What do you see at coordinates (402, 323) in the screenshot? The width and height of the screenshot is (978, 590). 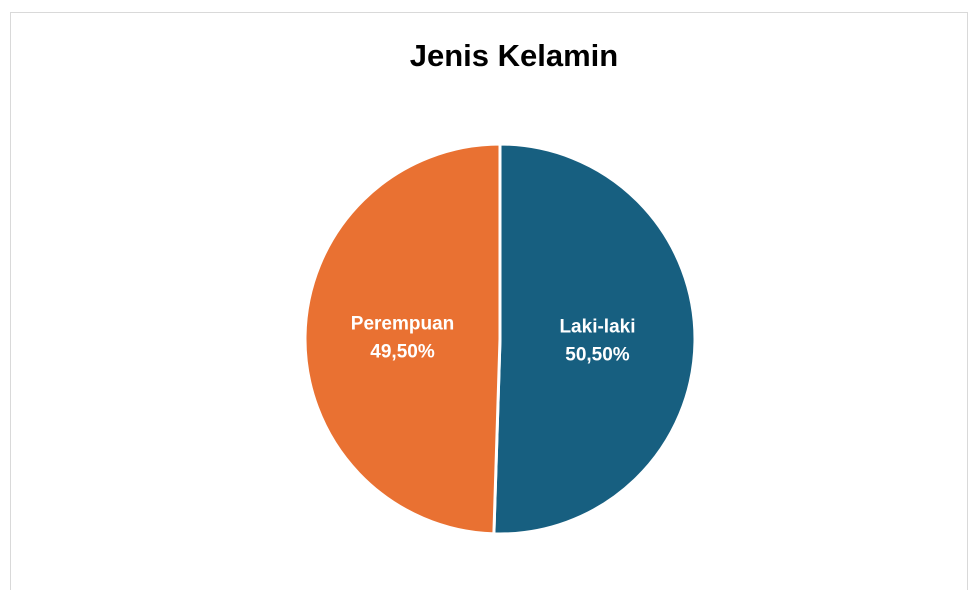 I see `slice-label: Perempuan` at bounding box center [402, 323].